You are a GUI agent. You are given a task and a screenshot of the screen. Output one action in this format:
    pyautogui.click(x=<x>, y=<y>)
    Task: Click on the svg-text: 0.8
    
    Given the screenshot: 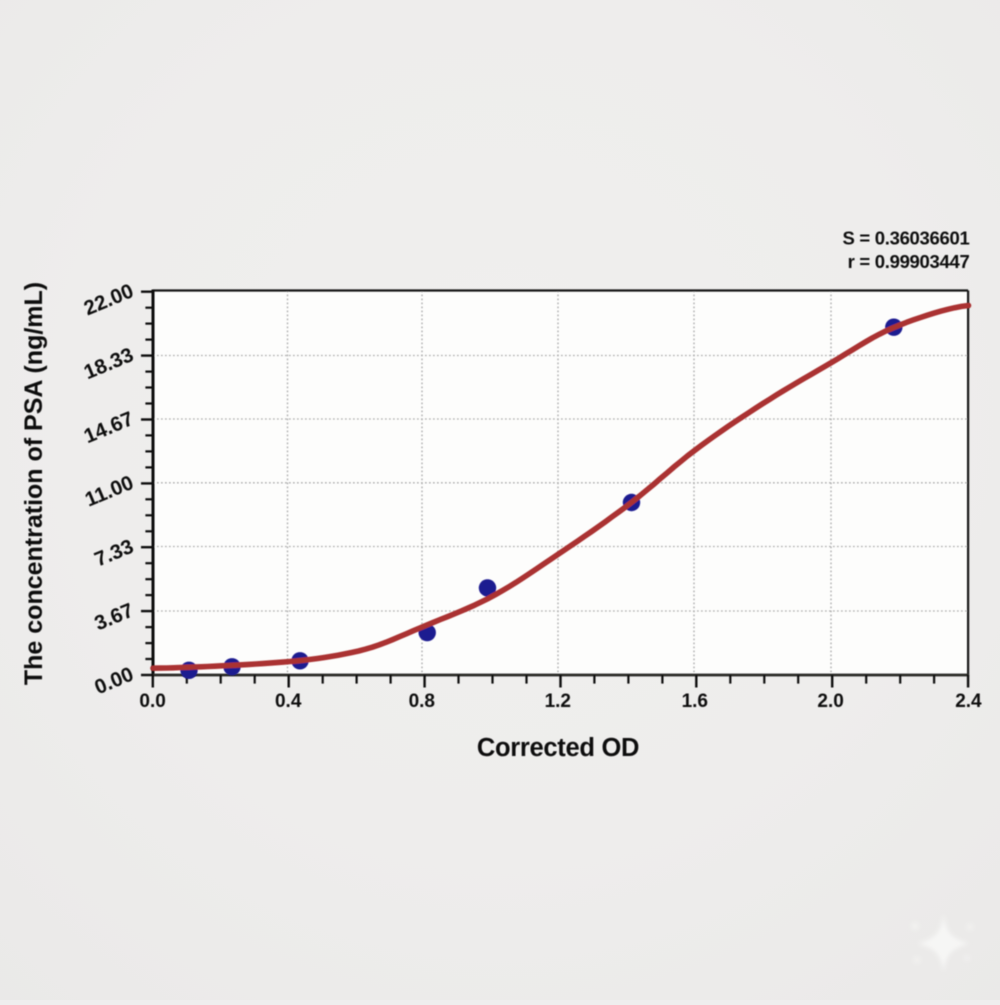 What is the action you would take?
    pyautogui.click(x=422, y=701)
    